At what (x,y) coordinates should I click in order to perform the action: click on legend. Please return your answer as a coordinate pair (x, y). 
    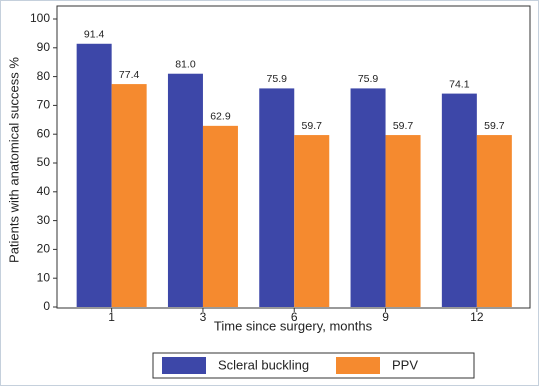
    Looking at the image, I should click on (313, 365).